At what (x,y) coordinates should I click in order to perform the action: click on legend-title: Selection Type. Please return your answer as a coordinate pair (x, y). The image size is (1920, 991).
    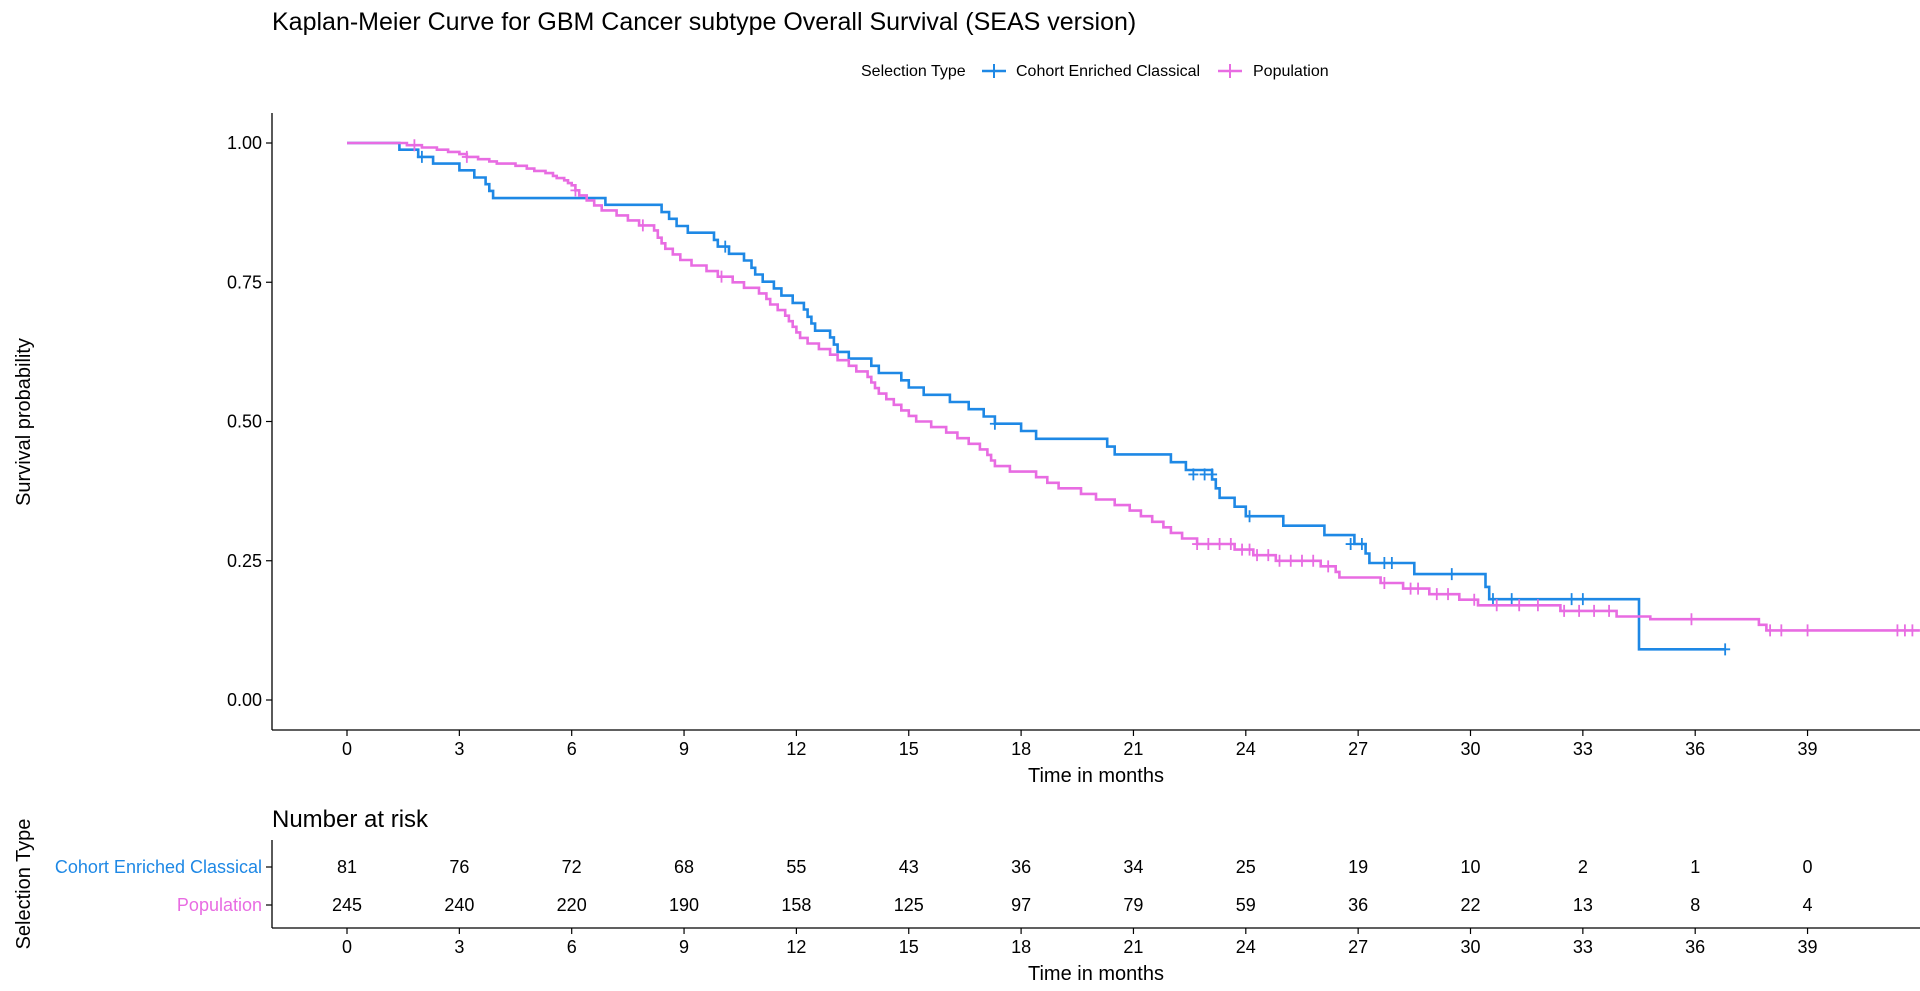
    Looking at the image, I should click on (913, 71).